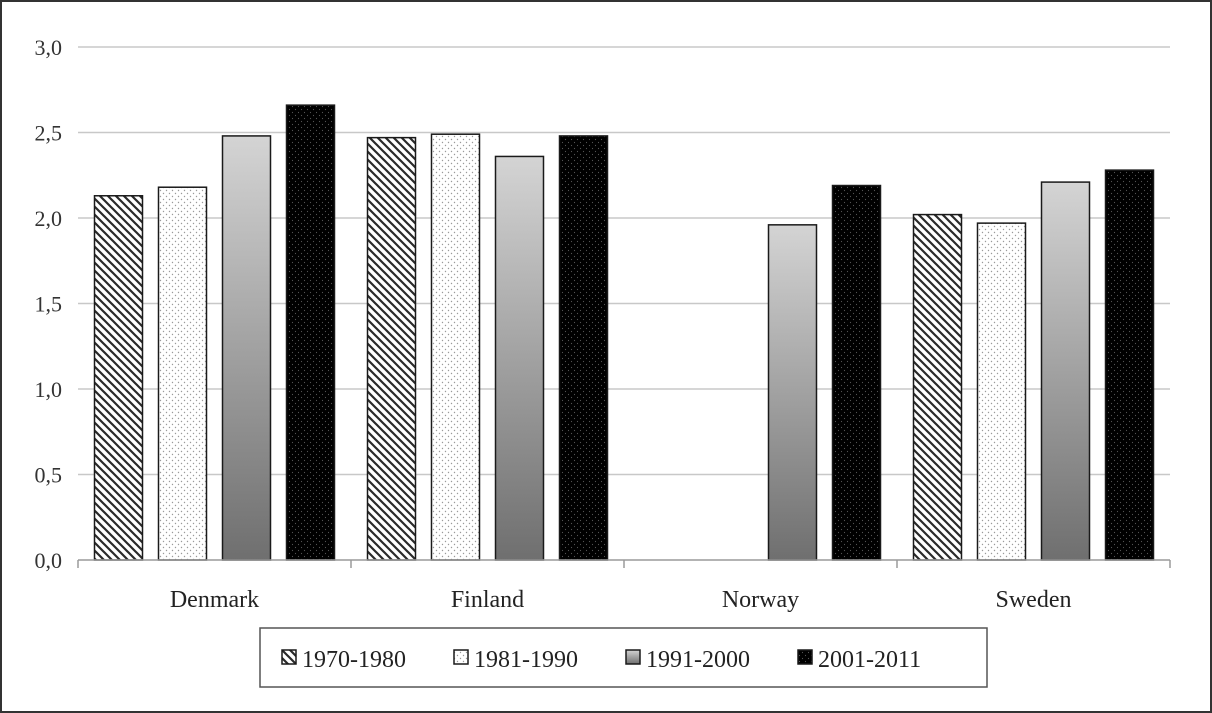 The height and width of the screenshot is (713, 1212). I want to click on legend-label: 1981-1990, so click(526, 660).